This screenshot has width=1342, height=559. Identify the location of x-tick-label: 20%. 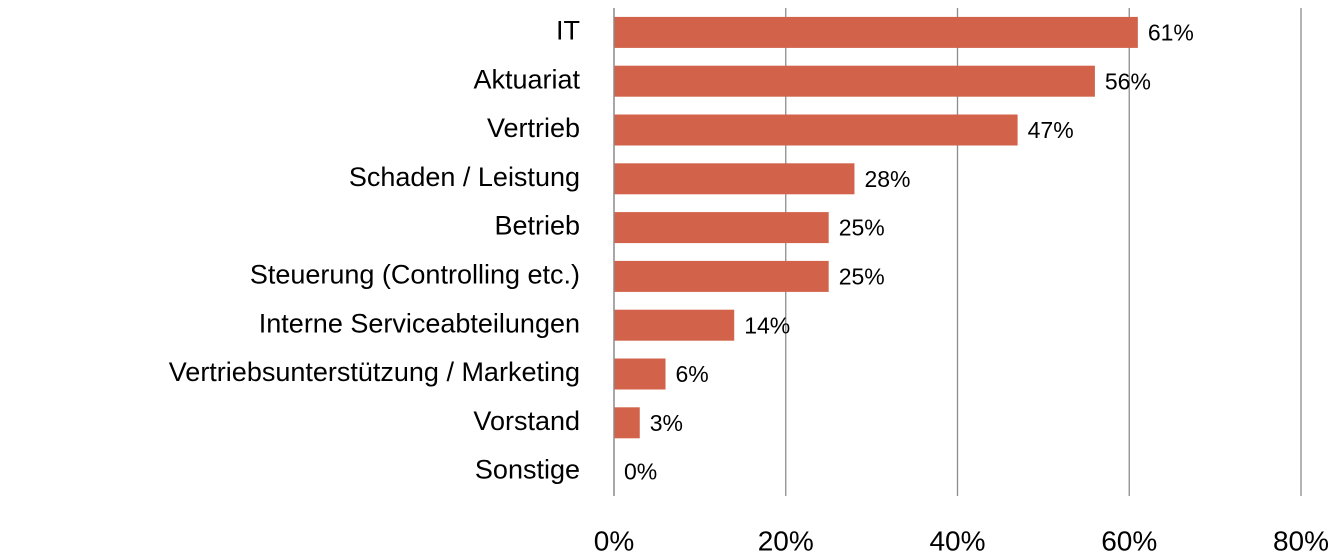
(786, 540).